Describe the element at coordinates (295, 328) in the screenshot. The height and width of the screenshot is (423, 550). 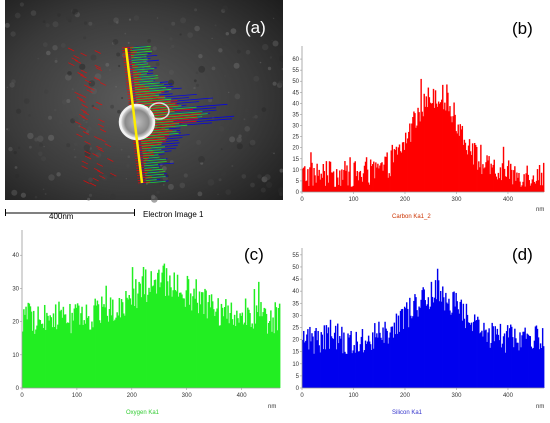
I see `silicon-y-tick-label: 25` at that location.